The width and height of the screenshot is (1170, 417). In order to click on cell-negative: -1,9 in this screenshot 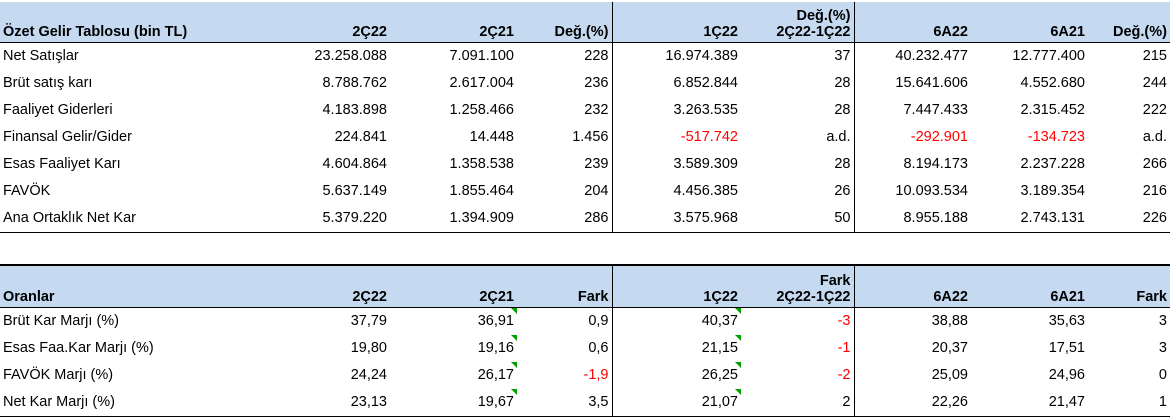, I will do `click(565, 375)`.